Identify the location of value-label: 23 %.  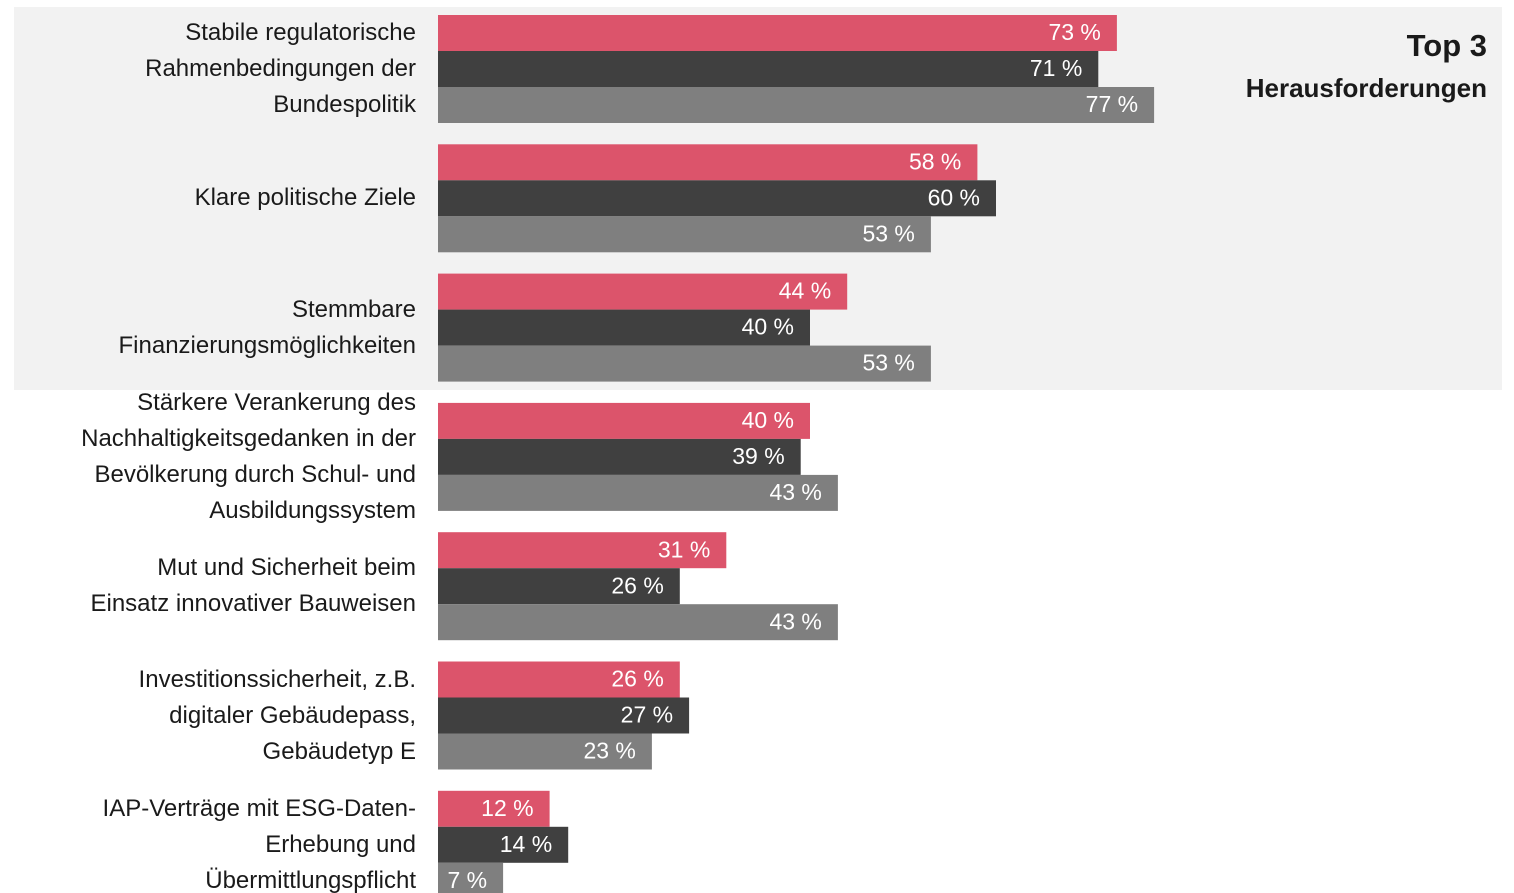
(609, 751).